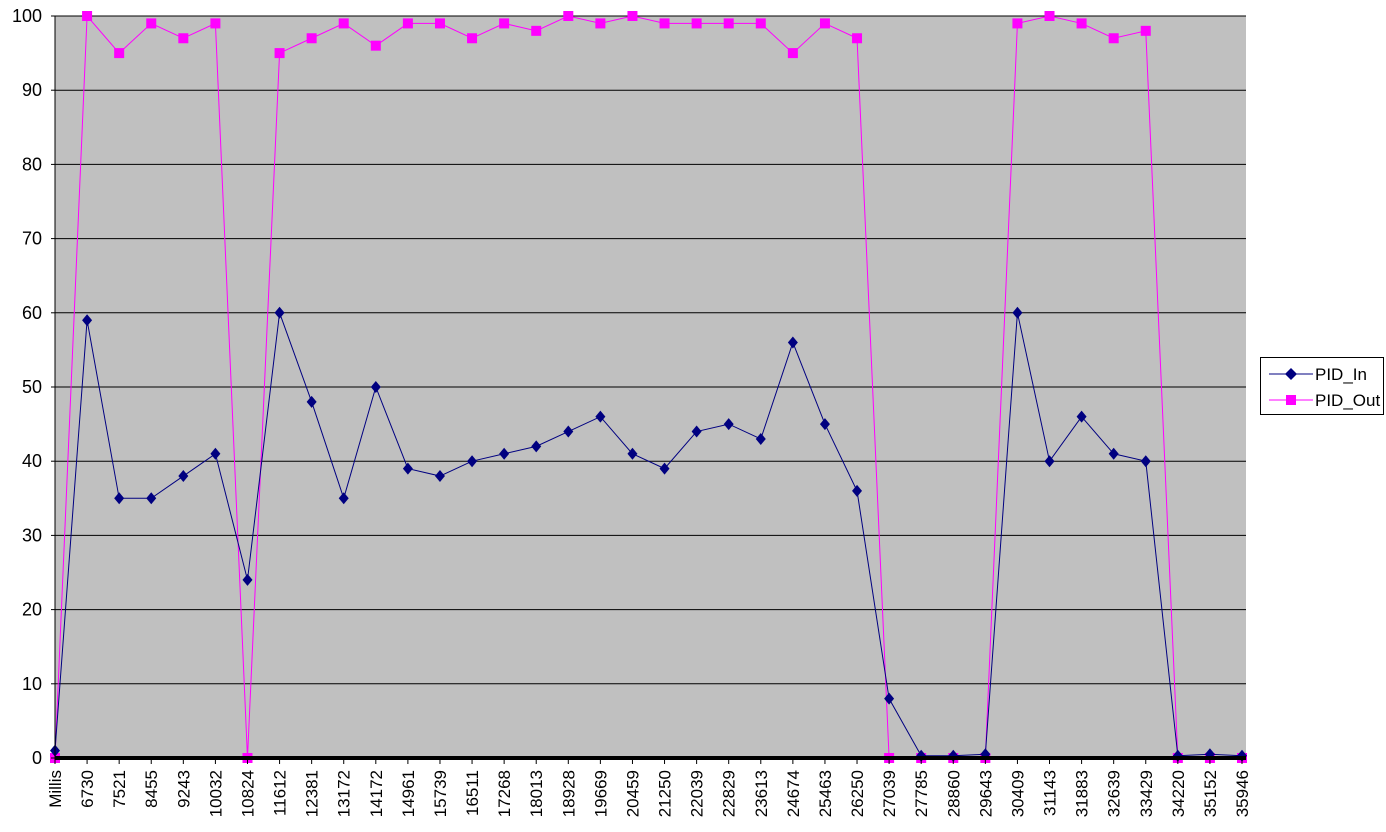  I want to click on y-axis-ticks: 0 10 20 30 40 50 60 70 80 90 100, so click(33, 387).